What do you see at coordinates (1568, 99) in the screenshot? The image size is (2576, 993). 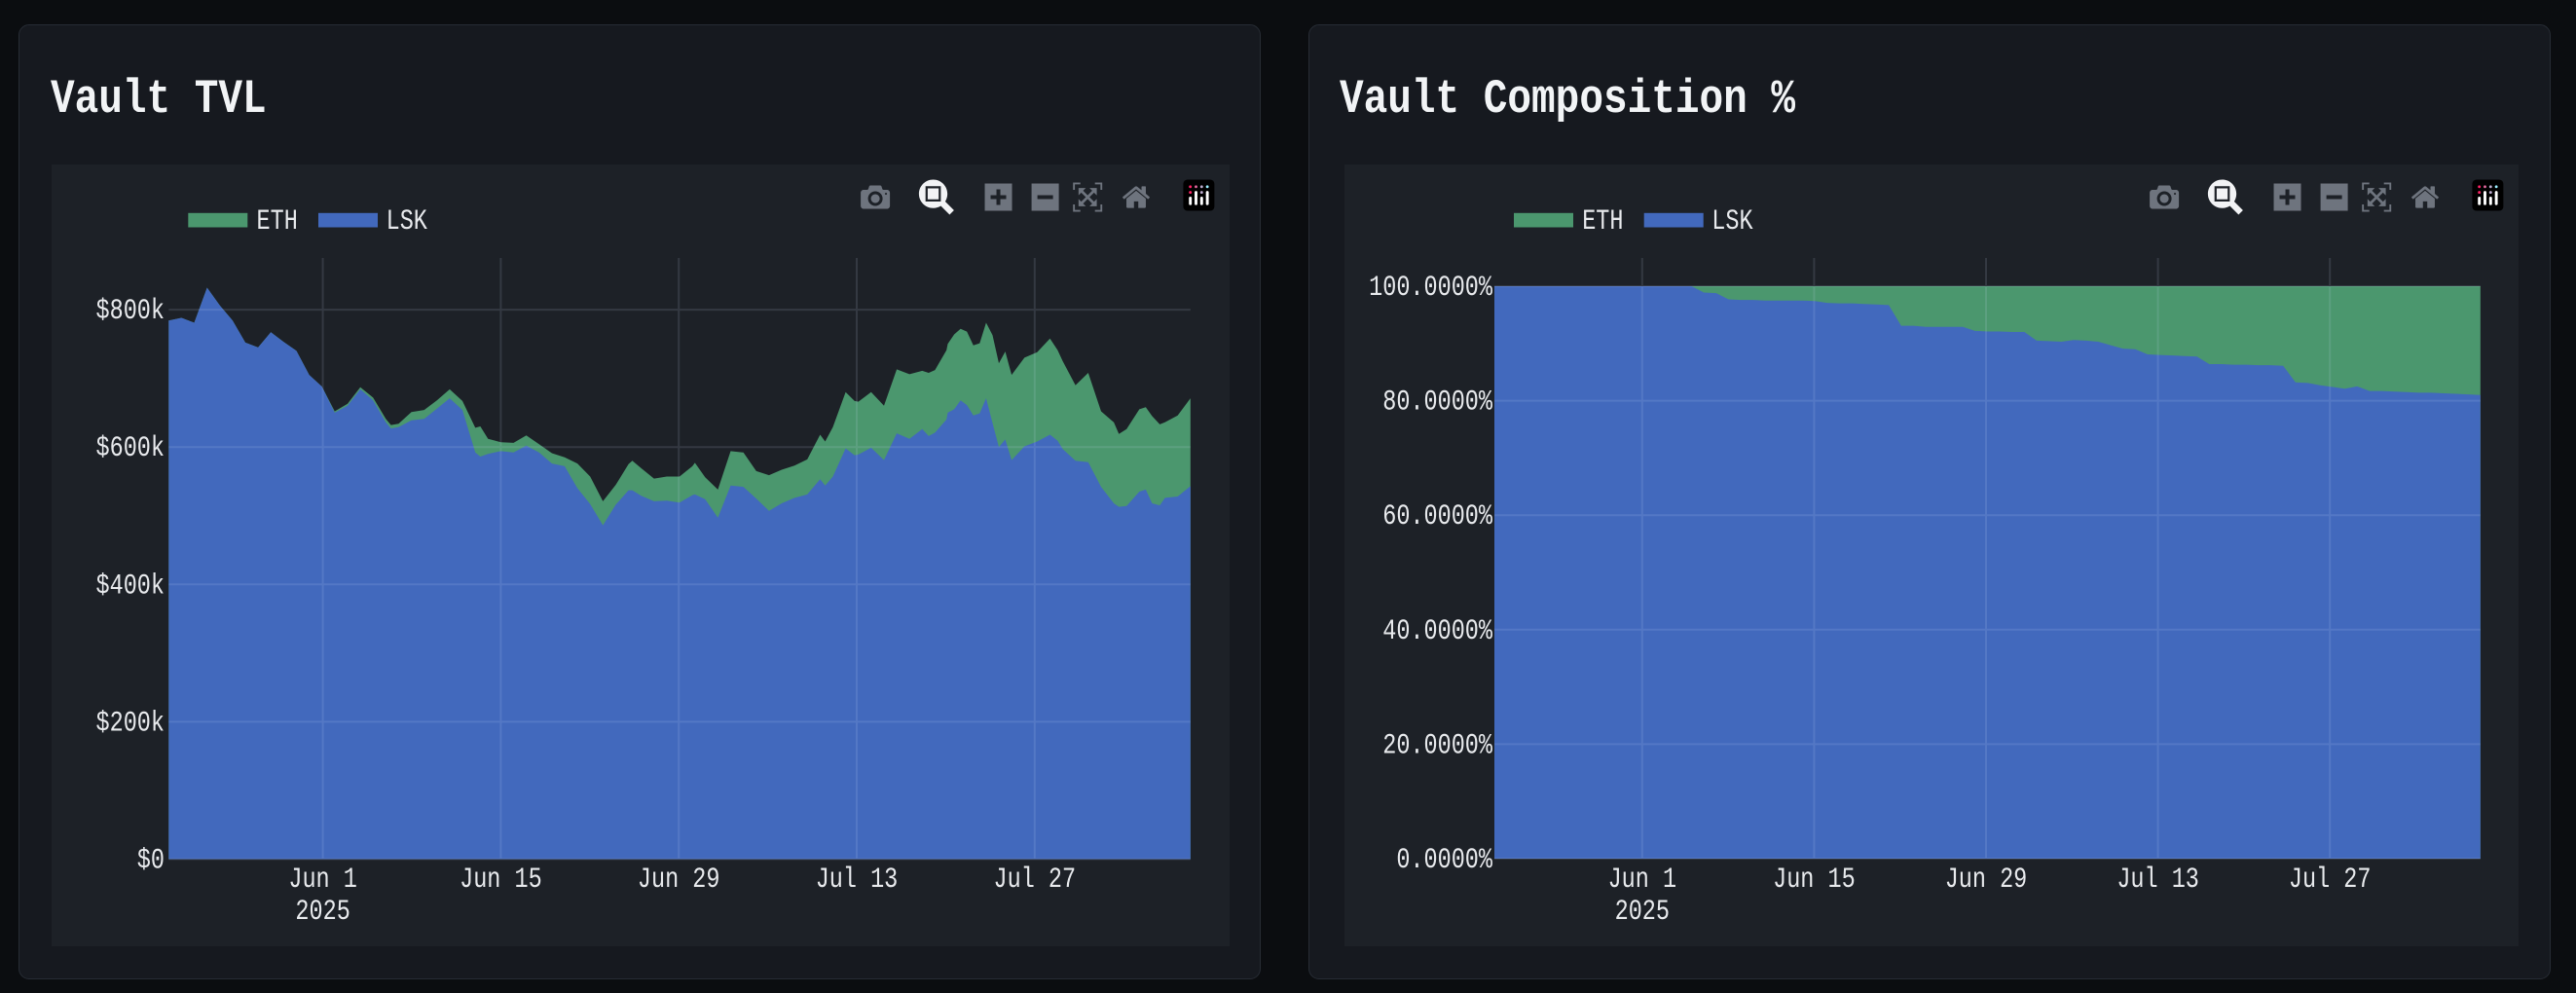 I see `svg-text: Vault Composition %` at bounding box center [1568, 99].